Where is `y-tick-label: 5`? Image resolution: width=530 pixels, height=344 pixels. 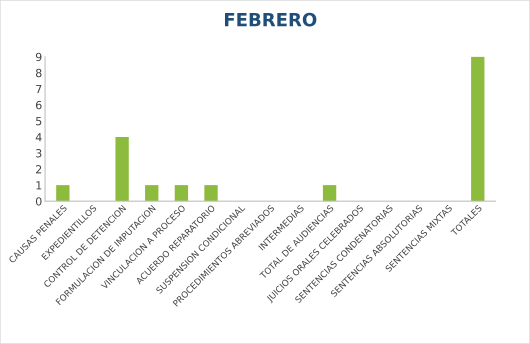 y-tick-label: 5 is located at coordinates (39, 121).